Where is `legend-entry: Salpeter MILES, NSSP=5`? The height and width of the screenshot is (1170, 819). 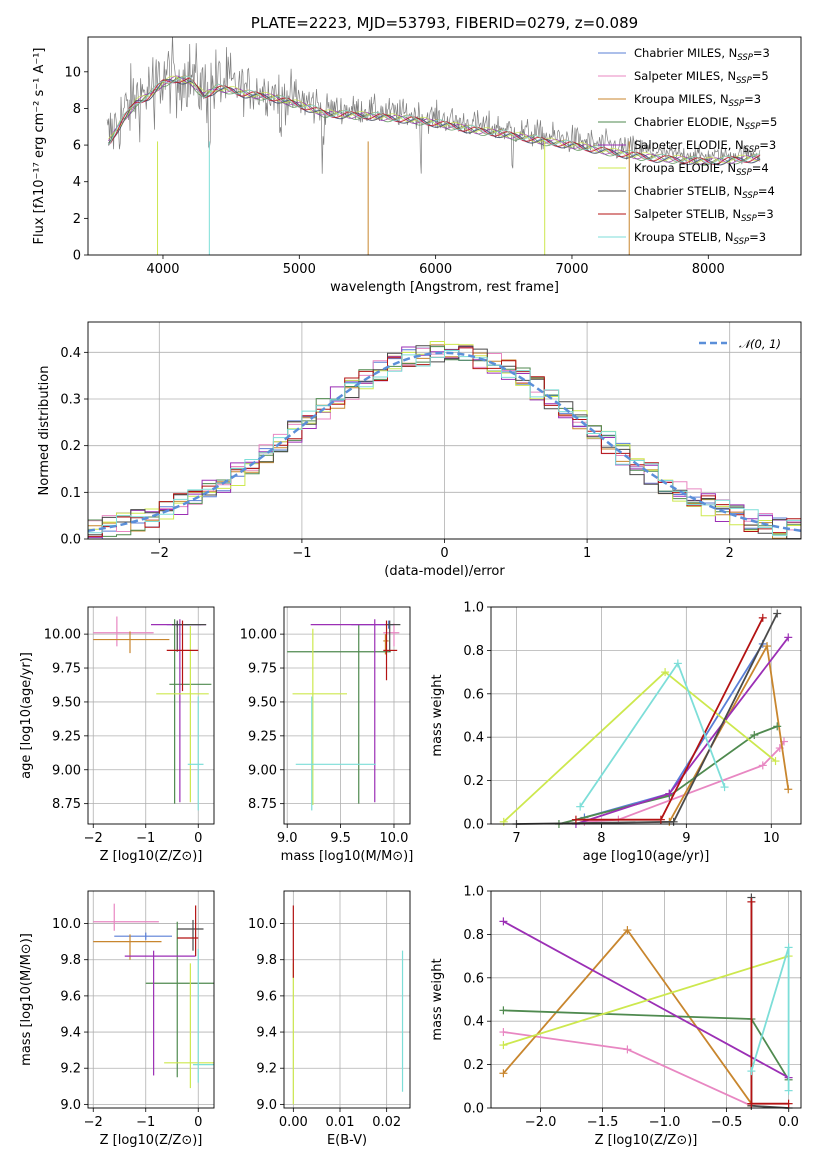
legend-entry: Salpeter MILES, NSSP=5 is located at coordinates (701, 77).